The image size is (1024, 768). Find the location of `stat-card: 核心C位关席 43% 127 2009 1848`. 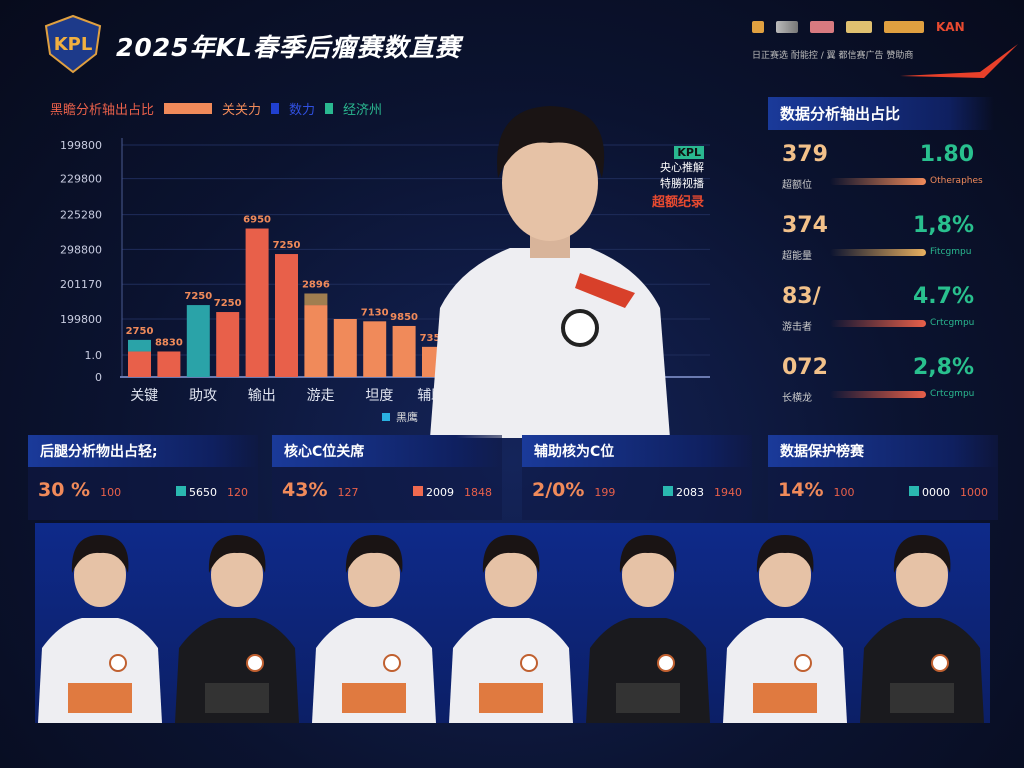

stat-card: 核心C位关席 43% 127 2009 1848 is located at coordinates (387, 477).